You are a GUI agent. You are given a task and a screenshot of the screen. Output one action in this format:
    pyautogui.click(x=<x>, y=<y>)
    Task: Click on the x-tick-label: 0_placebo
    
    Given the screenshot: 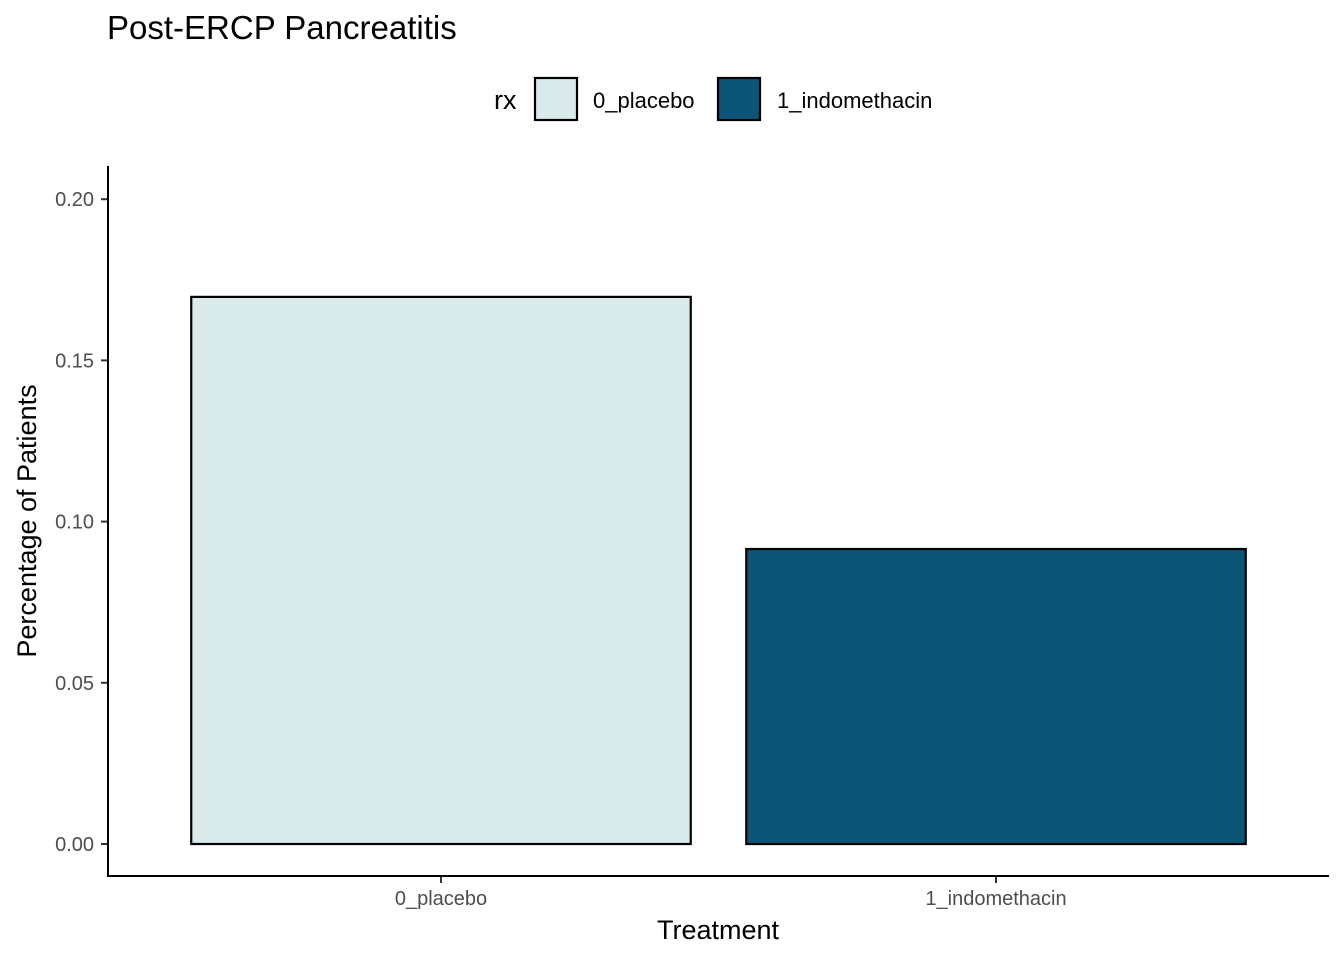 What is the action you would take?
    pyautogui.click(x=441, y=899)
    